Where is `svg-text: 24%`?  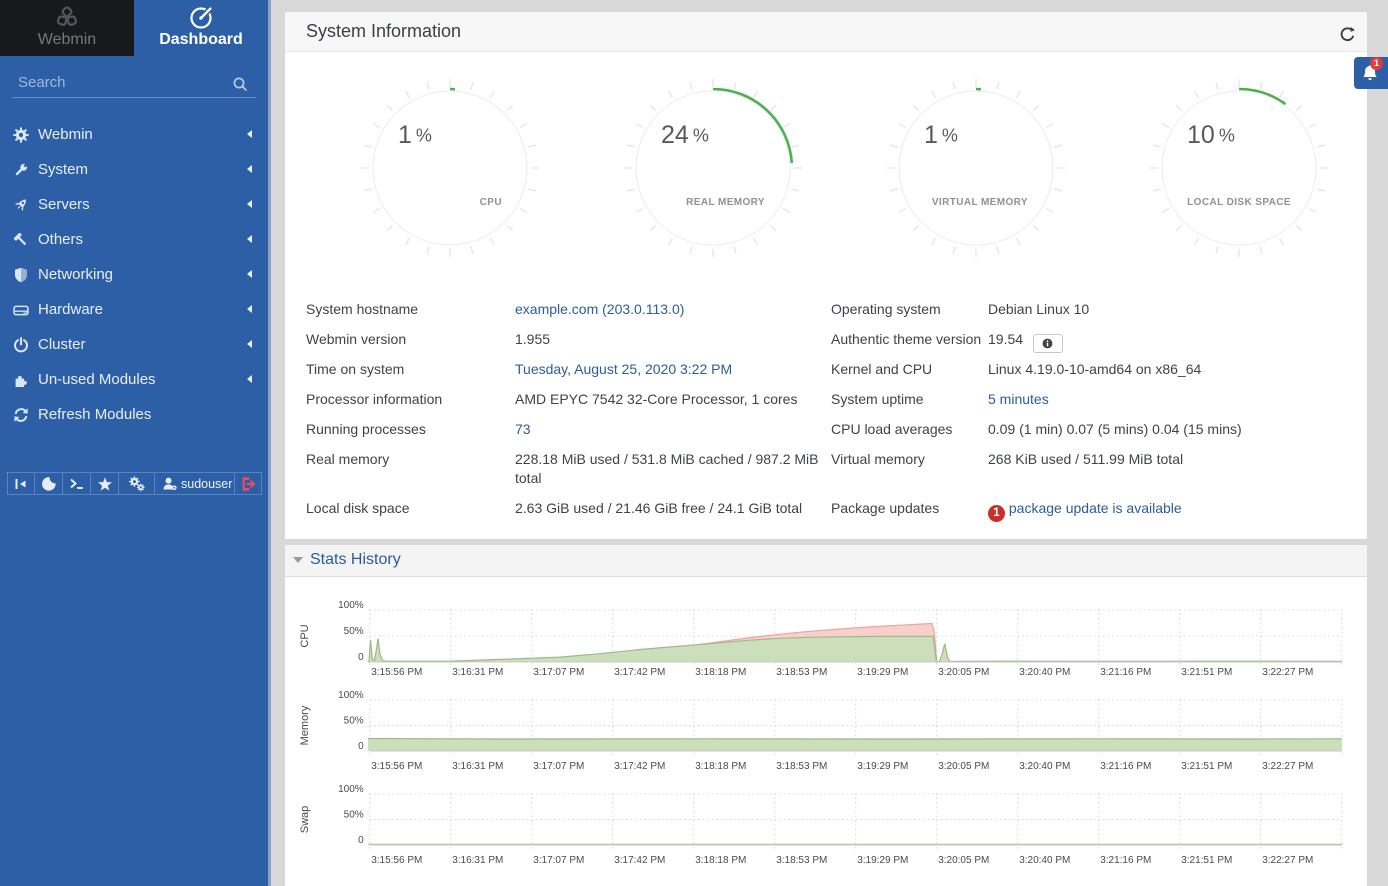
svg-text: 24% is located at coordinates (685, 135).